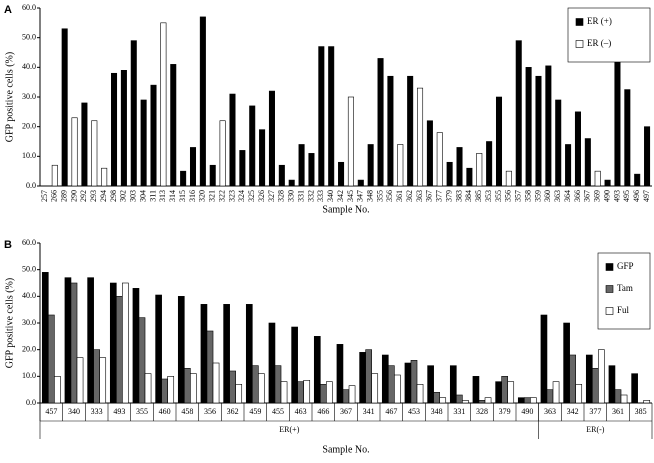 The width and height of the screenshot is (654, 463). I want to click on legend-label: GFP, so click(625, 266).